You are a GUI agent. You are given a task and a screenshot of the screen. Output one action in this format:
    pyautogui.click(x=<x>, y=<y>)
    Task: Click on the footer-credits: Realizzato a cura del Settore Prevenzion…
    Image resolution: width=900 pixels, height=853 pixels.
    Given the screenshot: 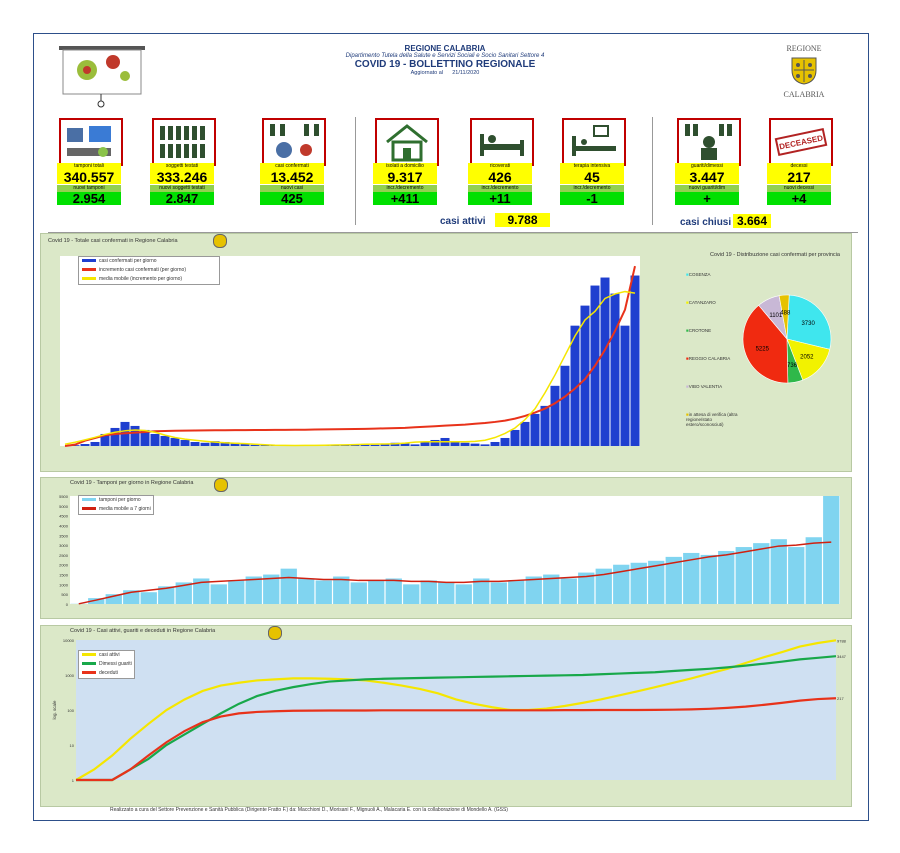 What is the action you would take?
    pyautogui.click(x=309, y=810)
    